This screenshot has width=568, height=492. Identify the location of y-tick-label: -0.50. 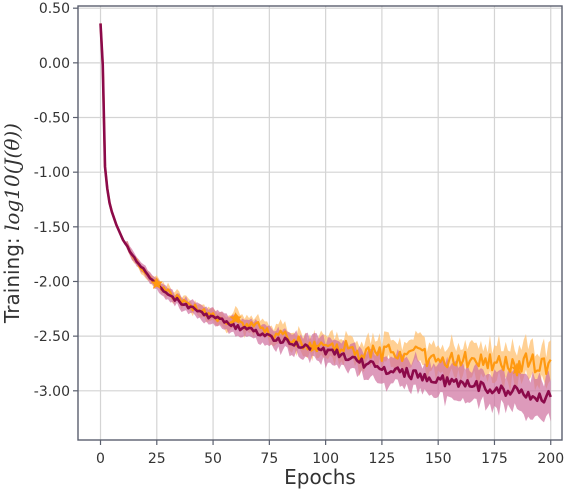
(52, 119).